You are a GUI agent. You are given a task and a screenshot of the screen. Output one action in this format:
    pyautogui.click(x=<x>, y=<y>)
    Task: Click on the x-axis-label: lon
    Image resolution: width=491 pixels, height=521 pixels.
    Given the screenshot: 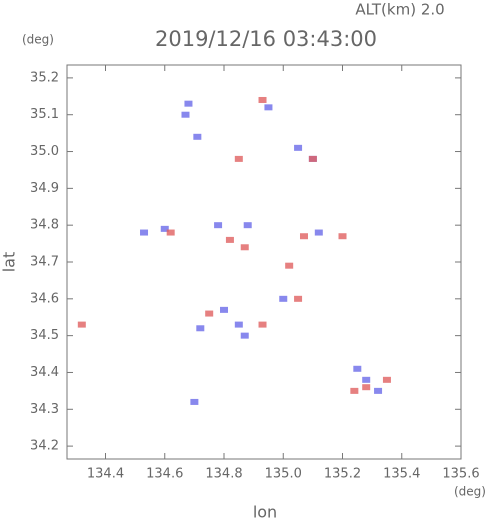 What is the action you would take?
    pyautogui.click(x=265, y=512)
    